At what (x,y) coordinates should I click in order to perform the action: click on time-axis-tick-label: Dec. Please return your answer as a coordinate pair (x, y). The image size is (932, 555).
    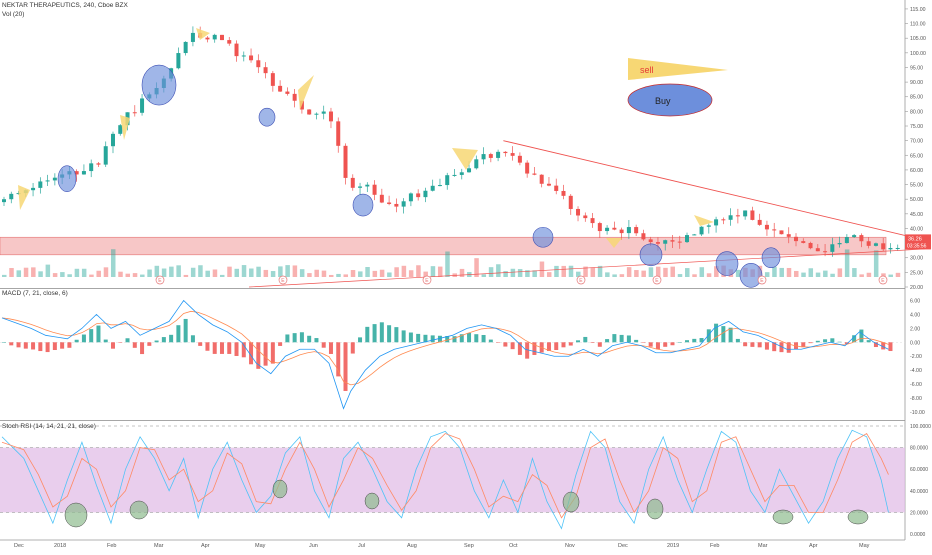
    Looking at the image, I should click on (19, 546).